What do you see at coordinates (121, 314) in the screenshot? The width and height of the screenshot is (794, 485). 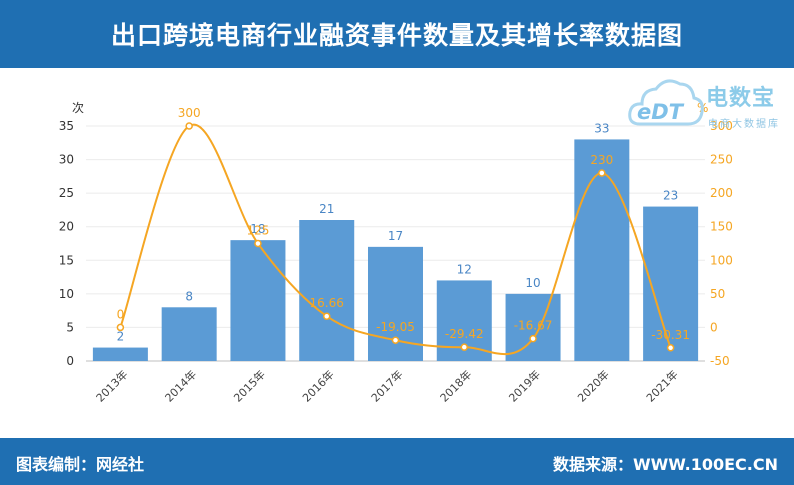 I see `growth-rate-label: 0` at bounding box center [121, 314].